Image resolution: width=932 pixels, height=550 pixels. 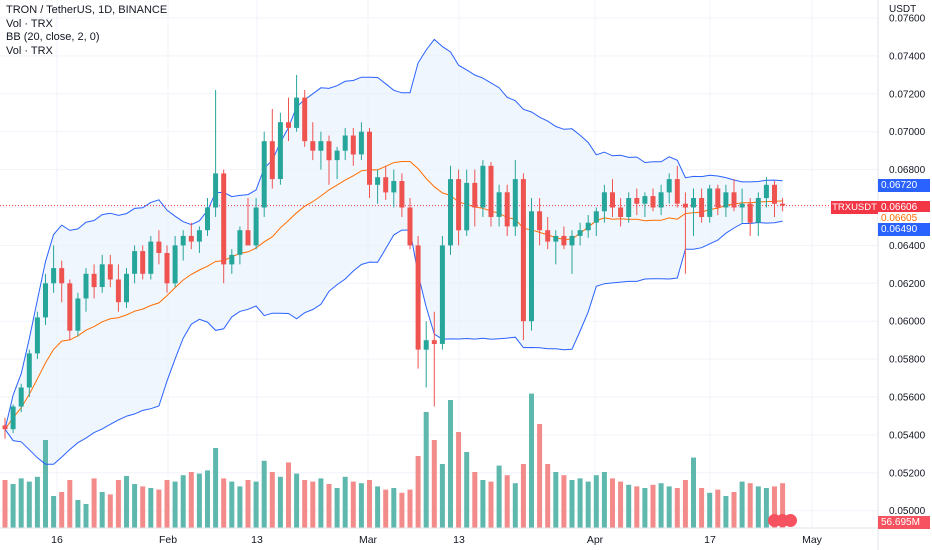 What do you see at coordinates (437, 540) in the screenshot?
I see `time-axis: 16 Feb 13 Mar 13 Apr 17 May` at bounding box center [437, 540].